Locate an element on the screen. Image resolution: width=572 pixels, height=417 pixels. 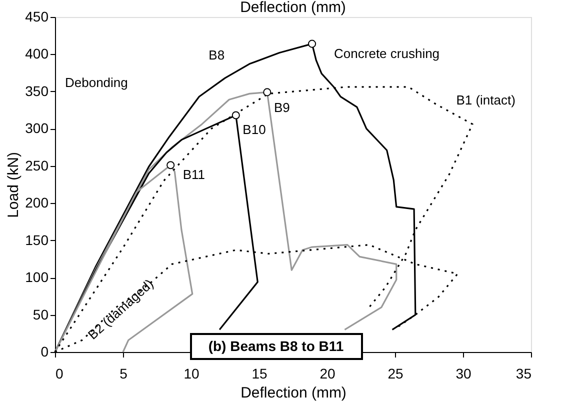
y-tick-label: 400 is located at coordinates (37, 54).